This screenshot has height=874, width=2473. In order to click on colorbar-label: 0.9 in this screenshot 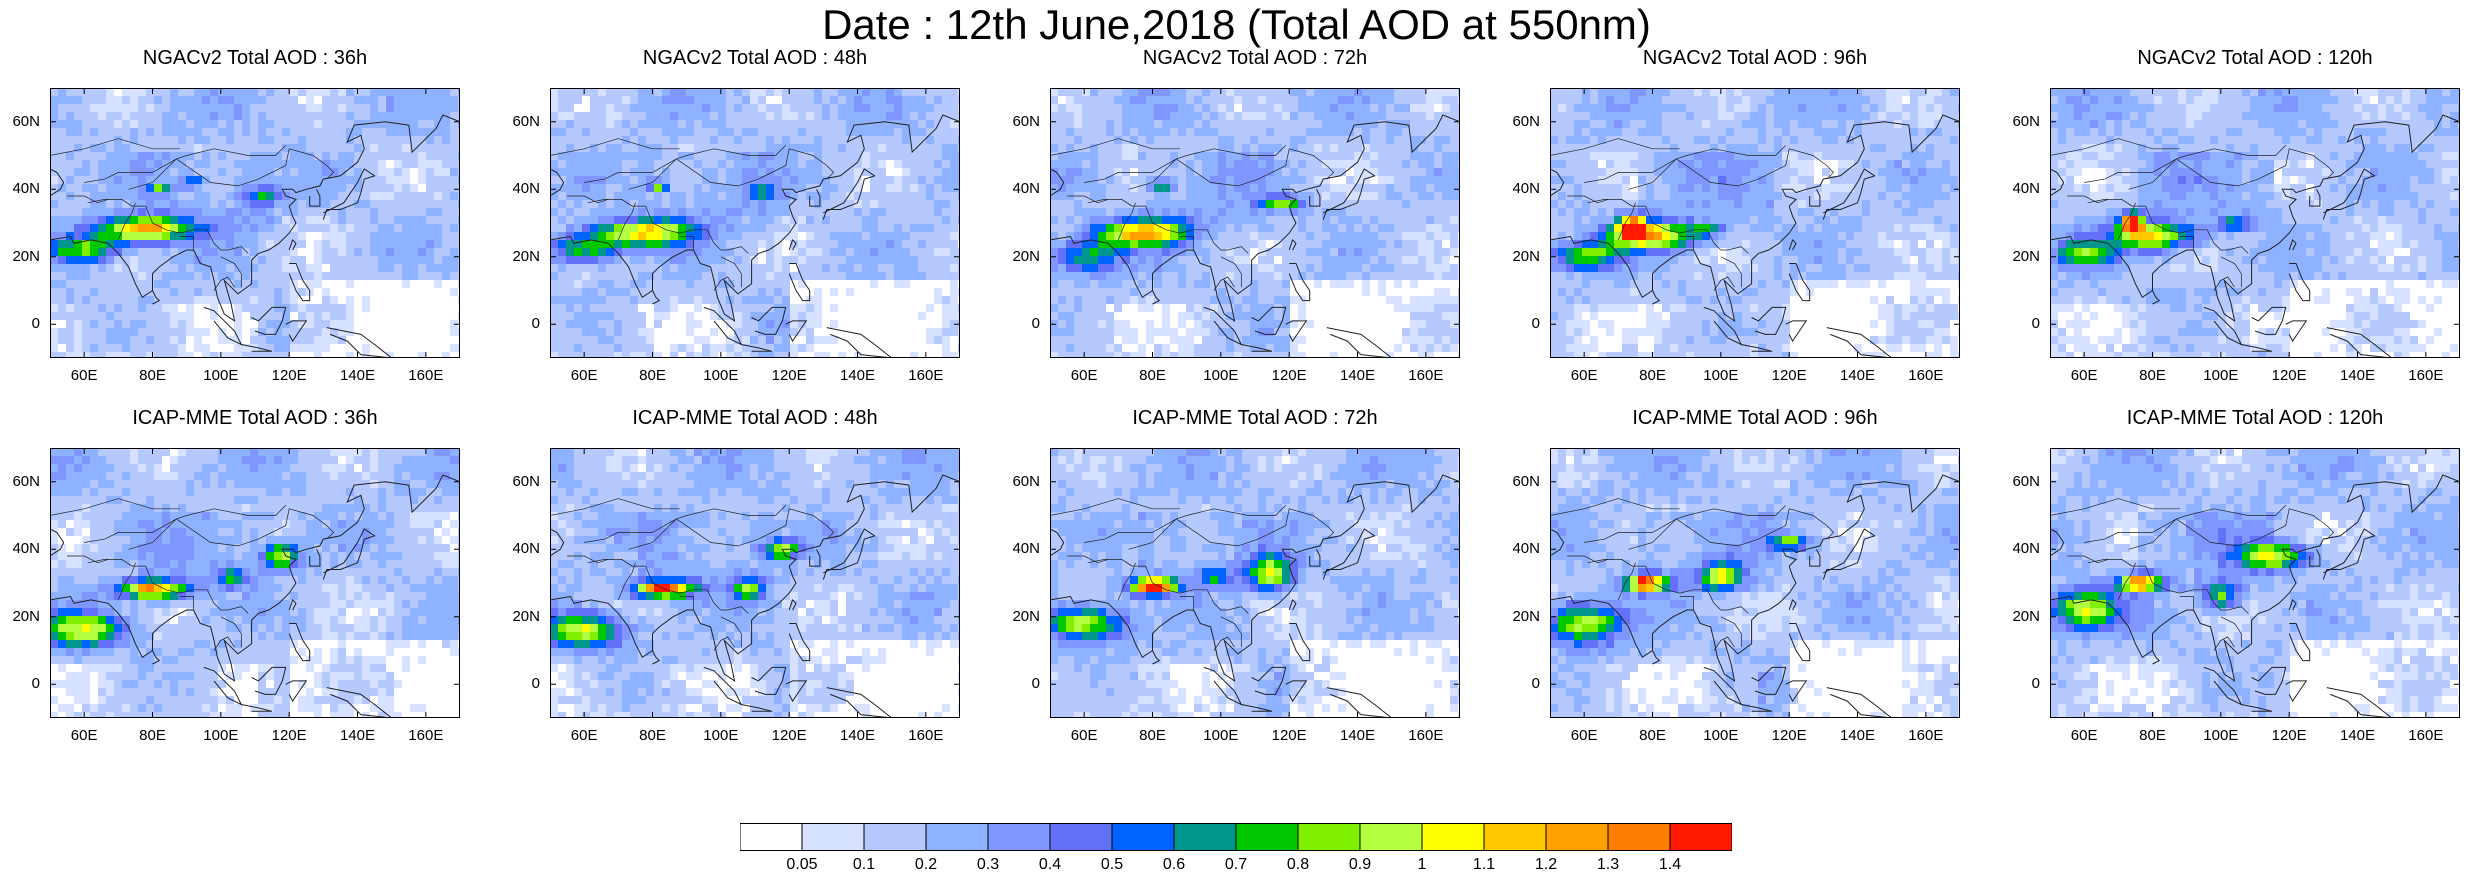, I will do `click(1360, 864)`.